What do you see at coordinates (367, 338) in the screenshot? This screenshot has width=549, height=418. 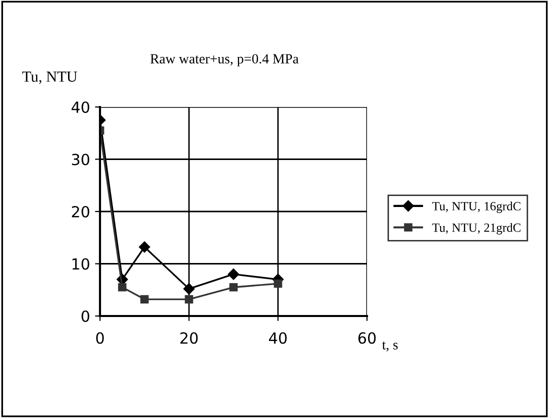 I see `x-tick-label: 60` at bounding box center [367, 338].